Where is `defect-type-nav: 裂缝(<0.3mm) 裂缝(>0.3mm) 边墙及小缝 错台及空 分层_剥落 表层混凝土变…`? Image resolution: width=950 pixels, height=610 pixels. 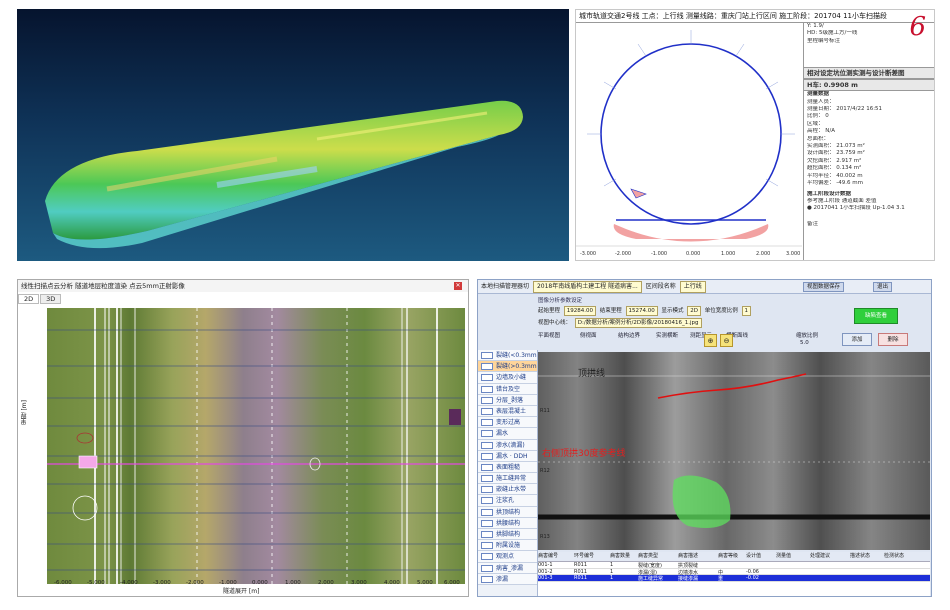 defect-type-nav: 裂缝(<0.3mm) 裂缝(>0.3mm) 边墙及小缝 错台及空 分层_剥落 表层混凝土变… is located at coordinates (508, 473).